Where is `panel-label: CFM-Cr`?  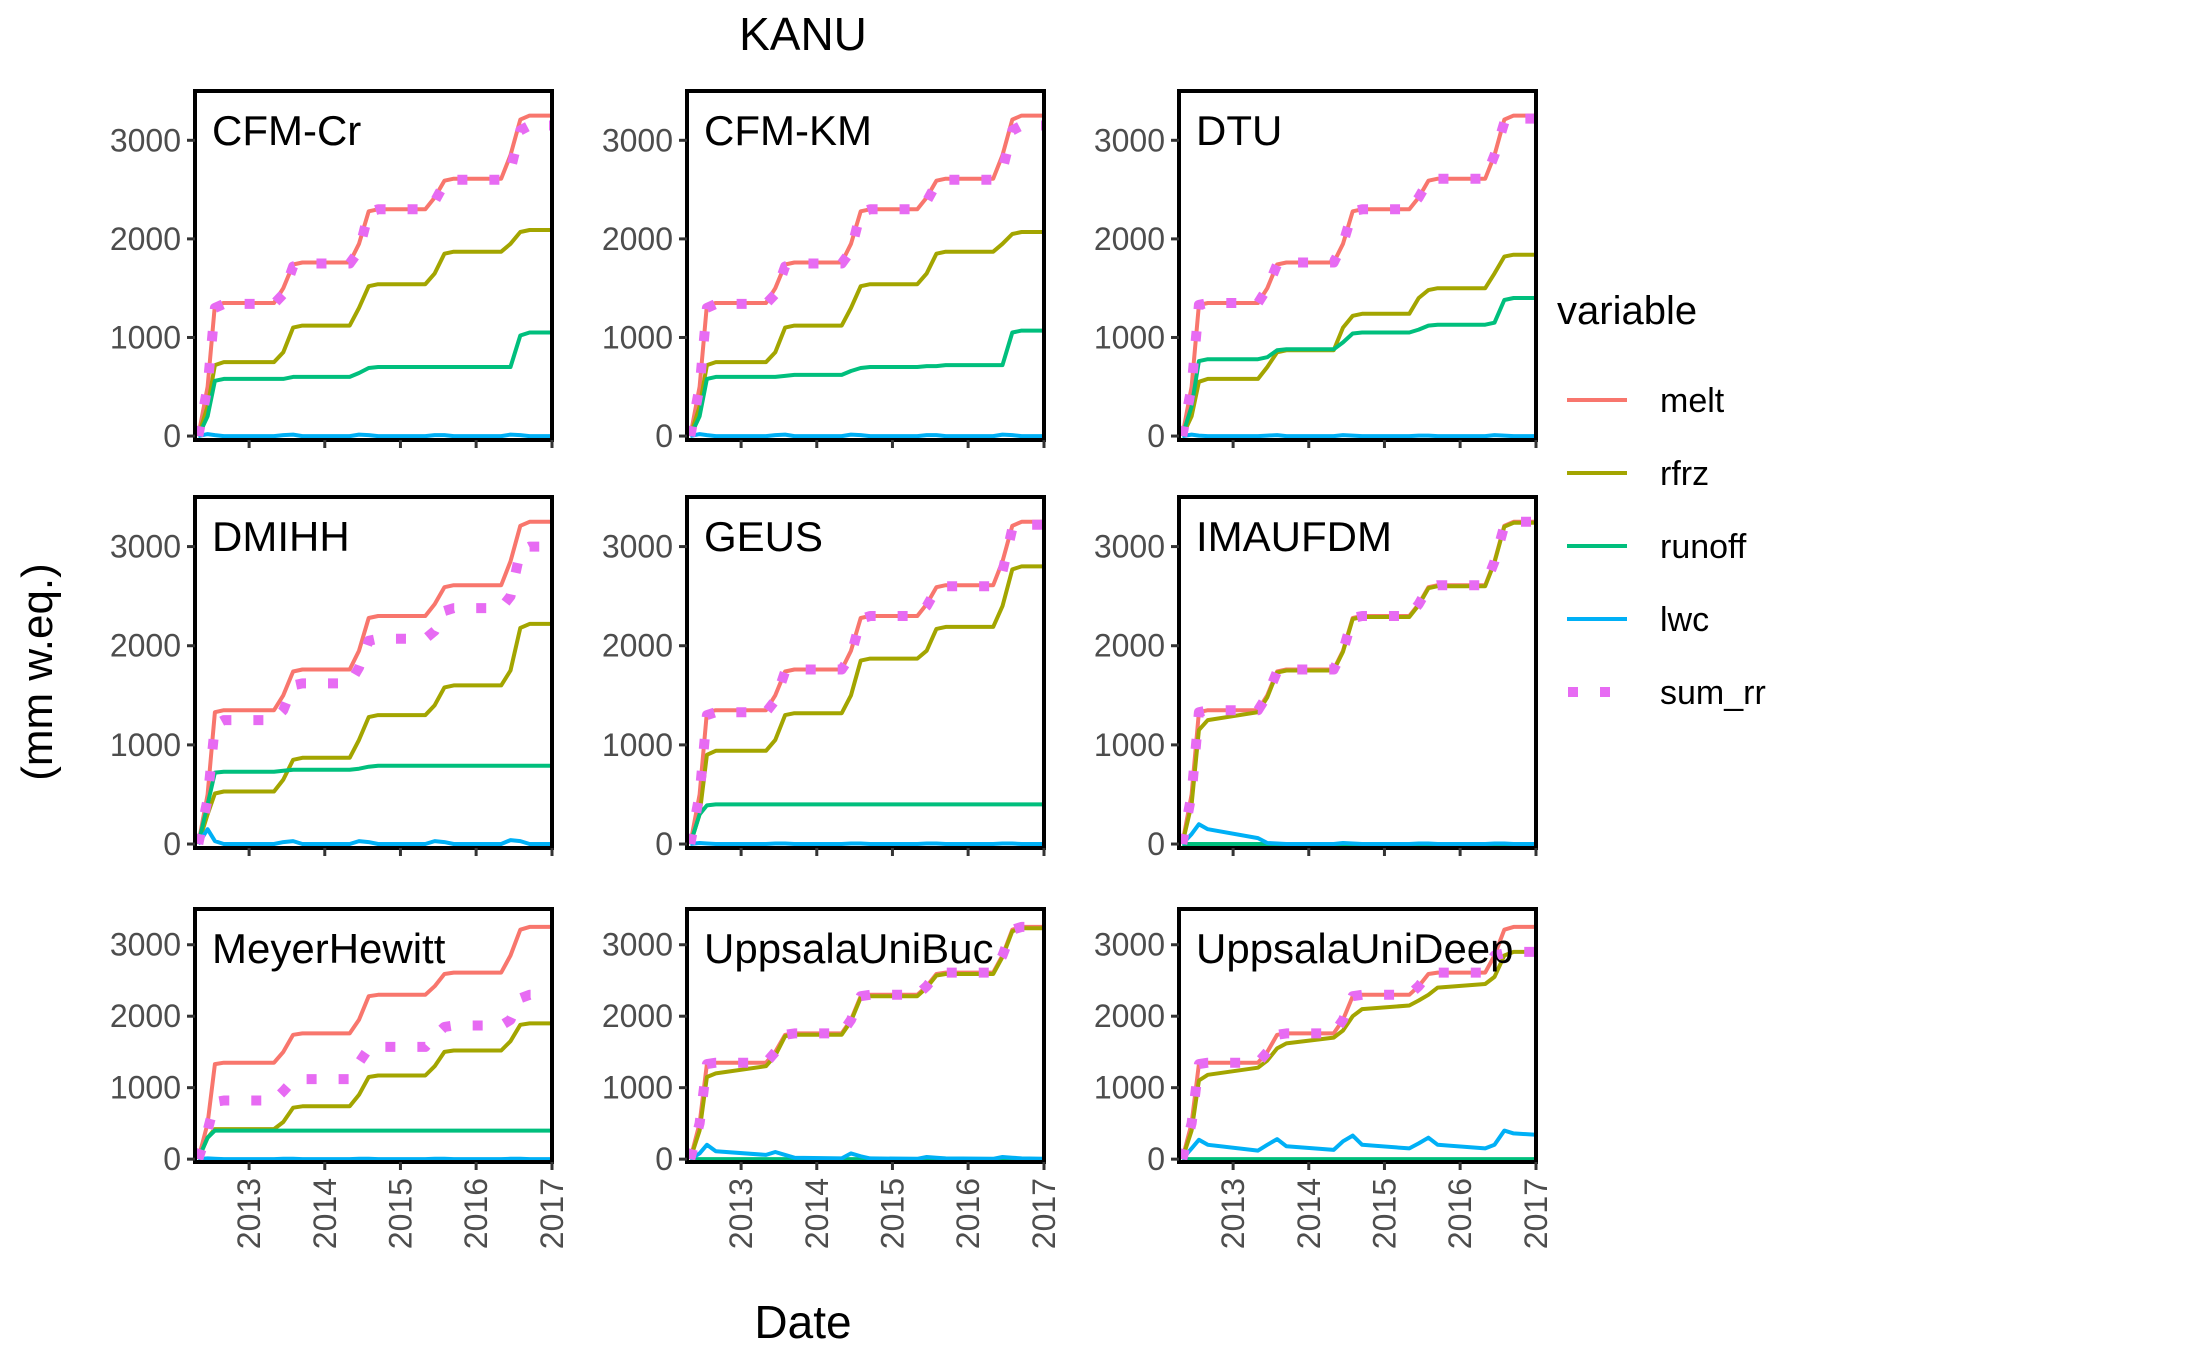 panel-label: CFM-Cr is located at coordinates (286, 130).